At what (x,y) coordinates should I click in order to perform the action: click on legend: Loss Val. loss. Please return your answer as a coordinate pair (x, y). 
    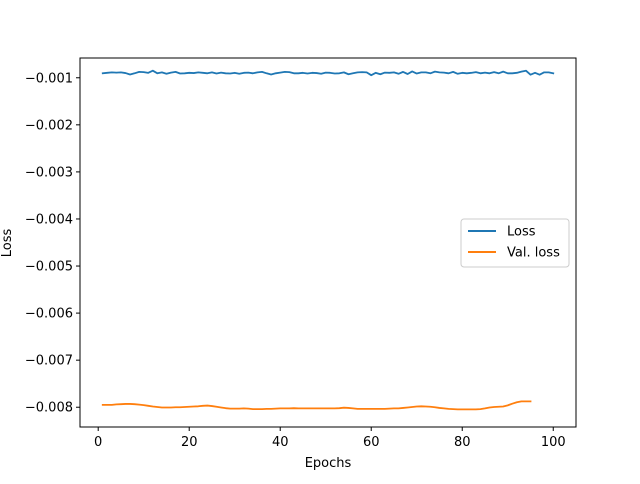
    Looking at the image, I should click on (515, 243).